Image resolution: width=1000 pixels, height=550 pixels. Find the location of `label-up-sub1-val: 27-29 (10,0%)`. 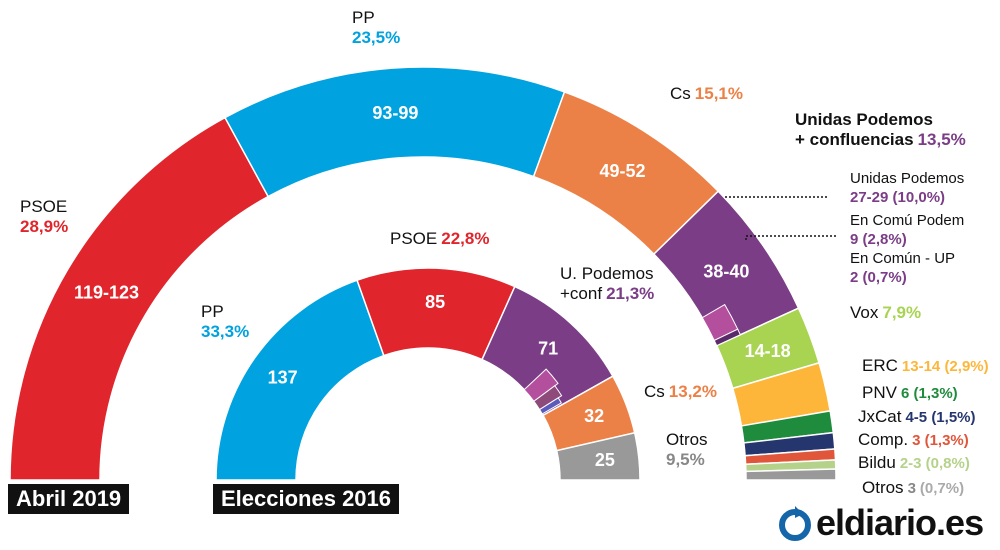

label-up-sub1-val: 27-29 (10,0%) is located at coordinates (898, 197).